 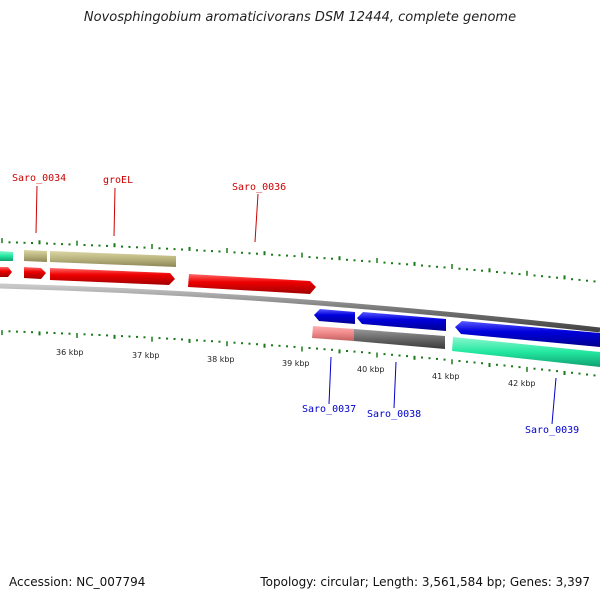 What do you see at coordinates (77, 582) in the screenshot?
I see `accession-text: Accession: NC_007794` at bounding box center [77, 582].